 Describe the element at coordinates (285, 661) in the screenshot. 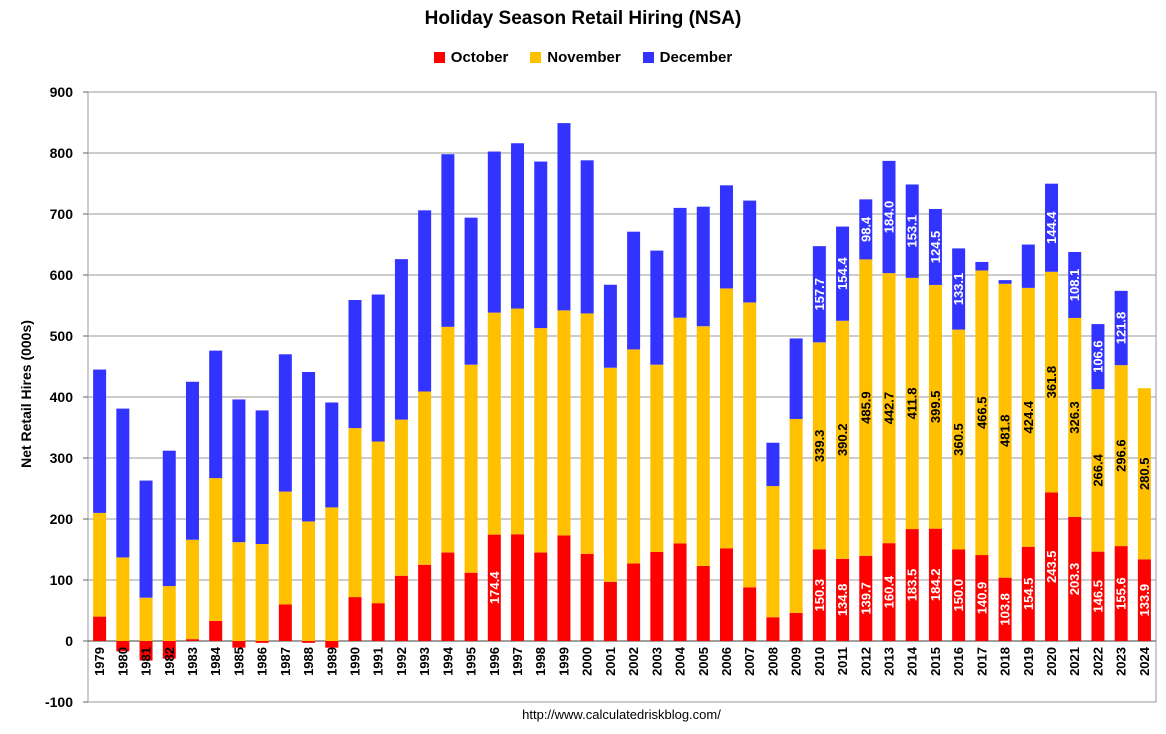

I see `x-tick-label: 1987` at that location.